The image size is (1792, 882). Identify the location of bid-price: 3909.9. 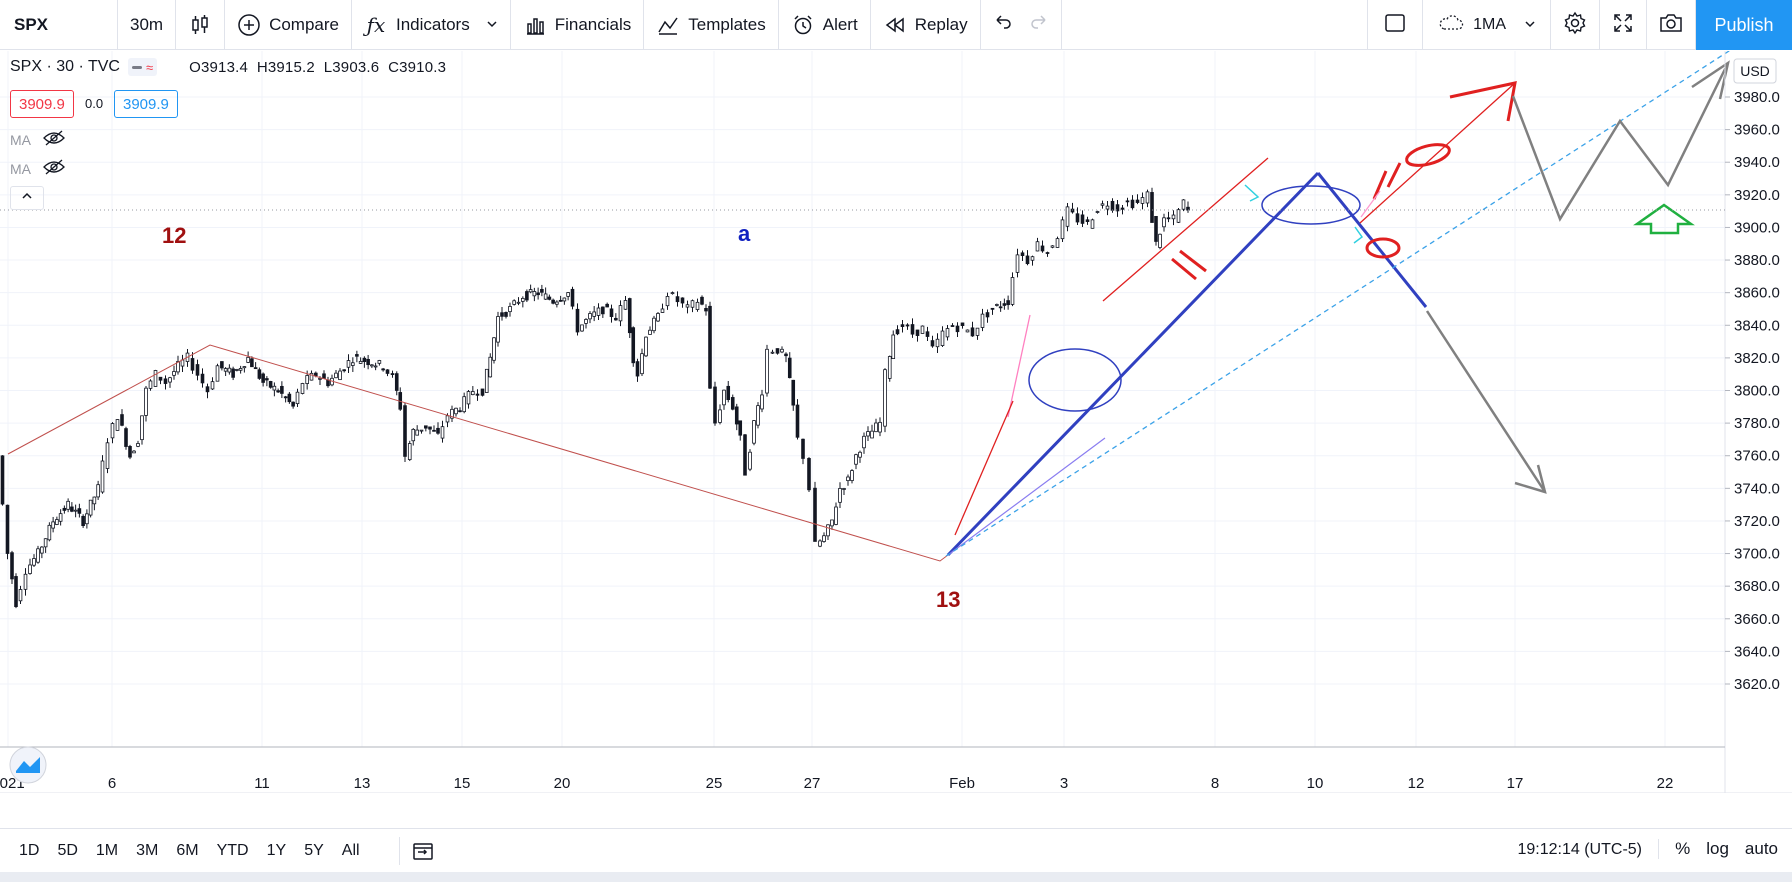
(42, 104).